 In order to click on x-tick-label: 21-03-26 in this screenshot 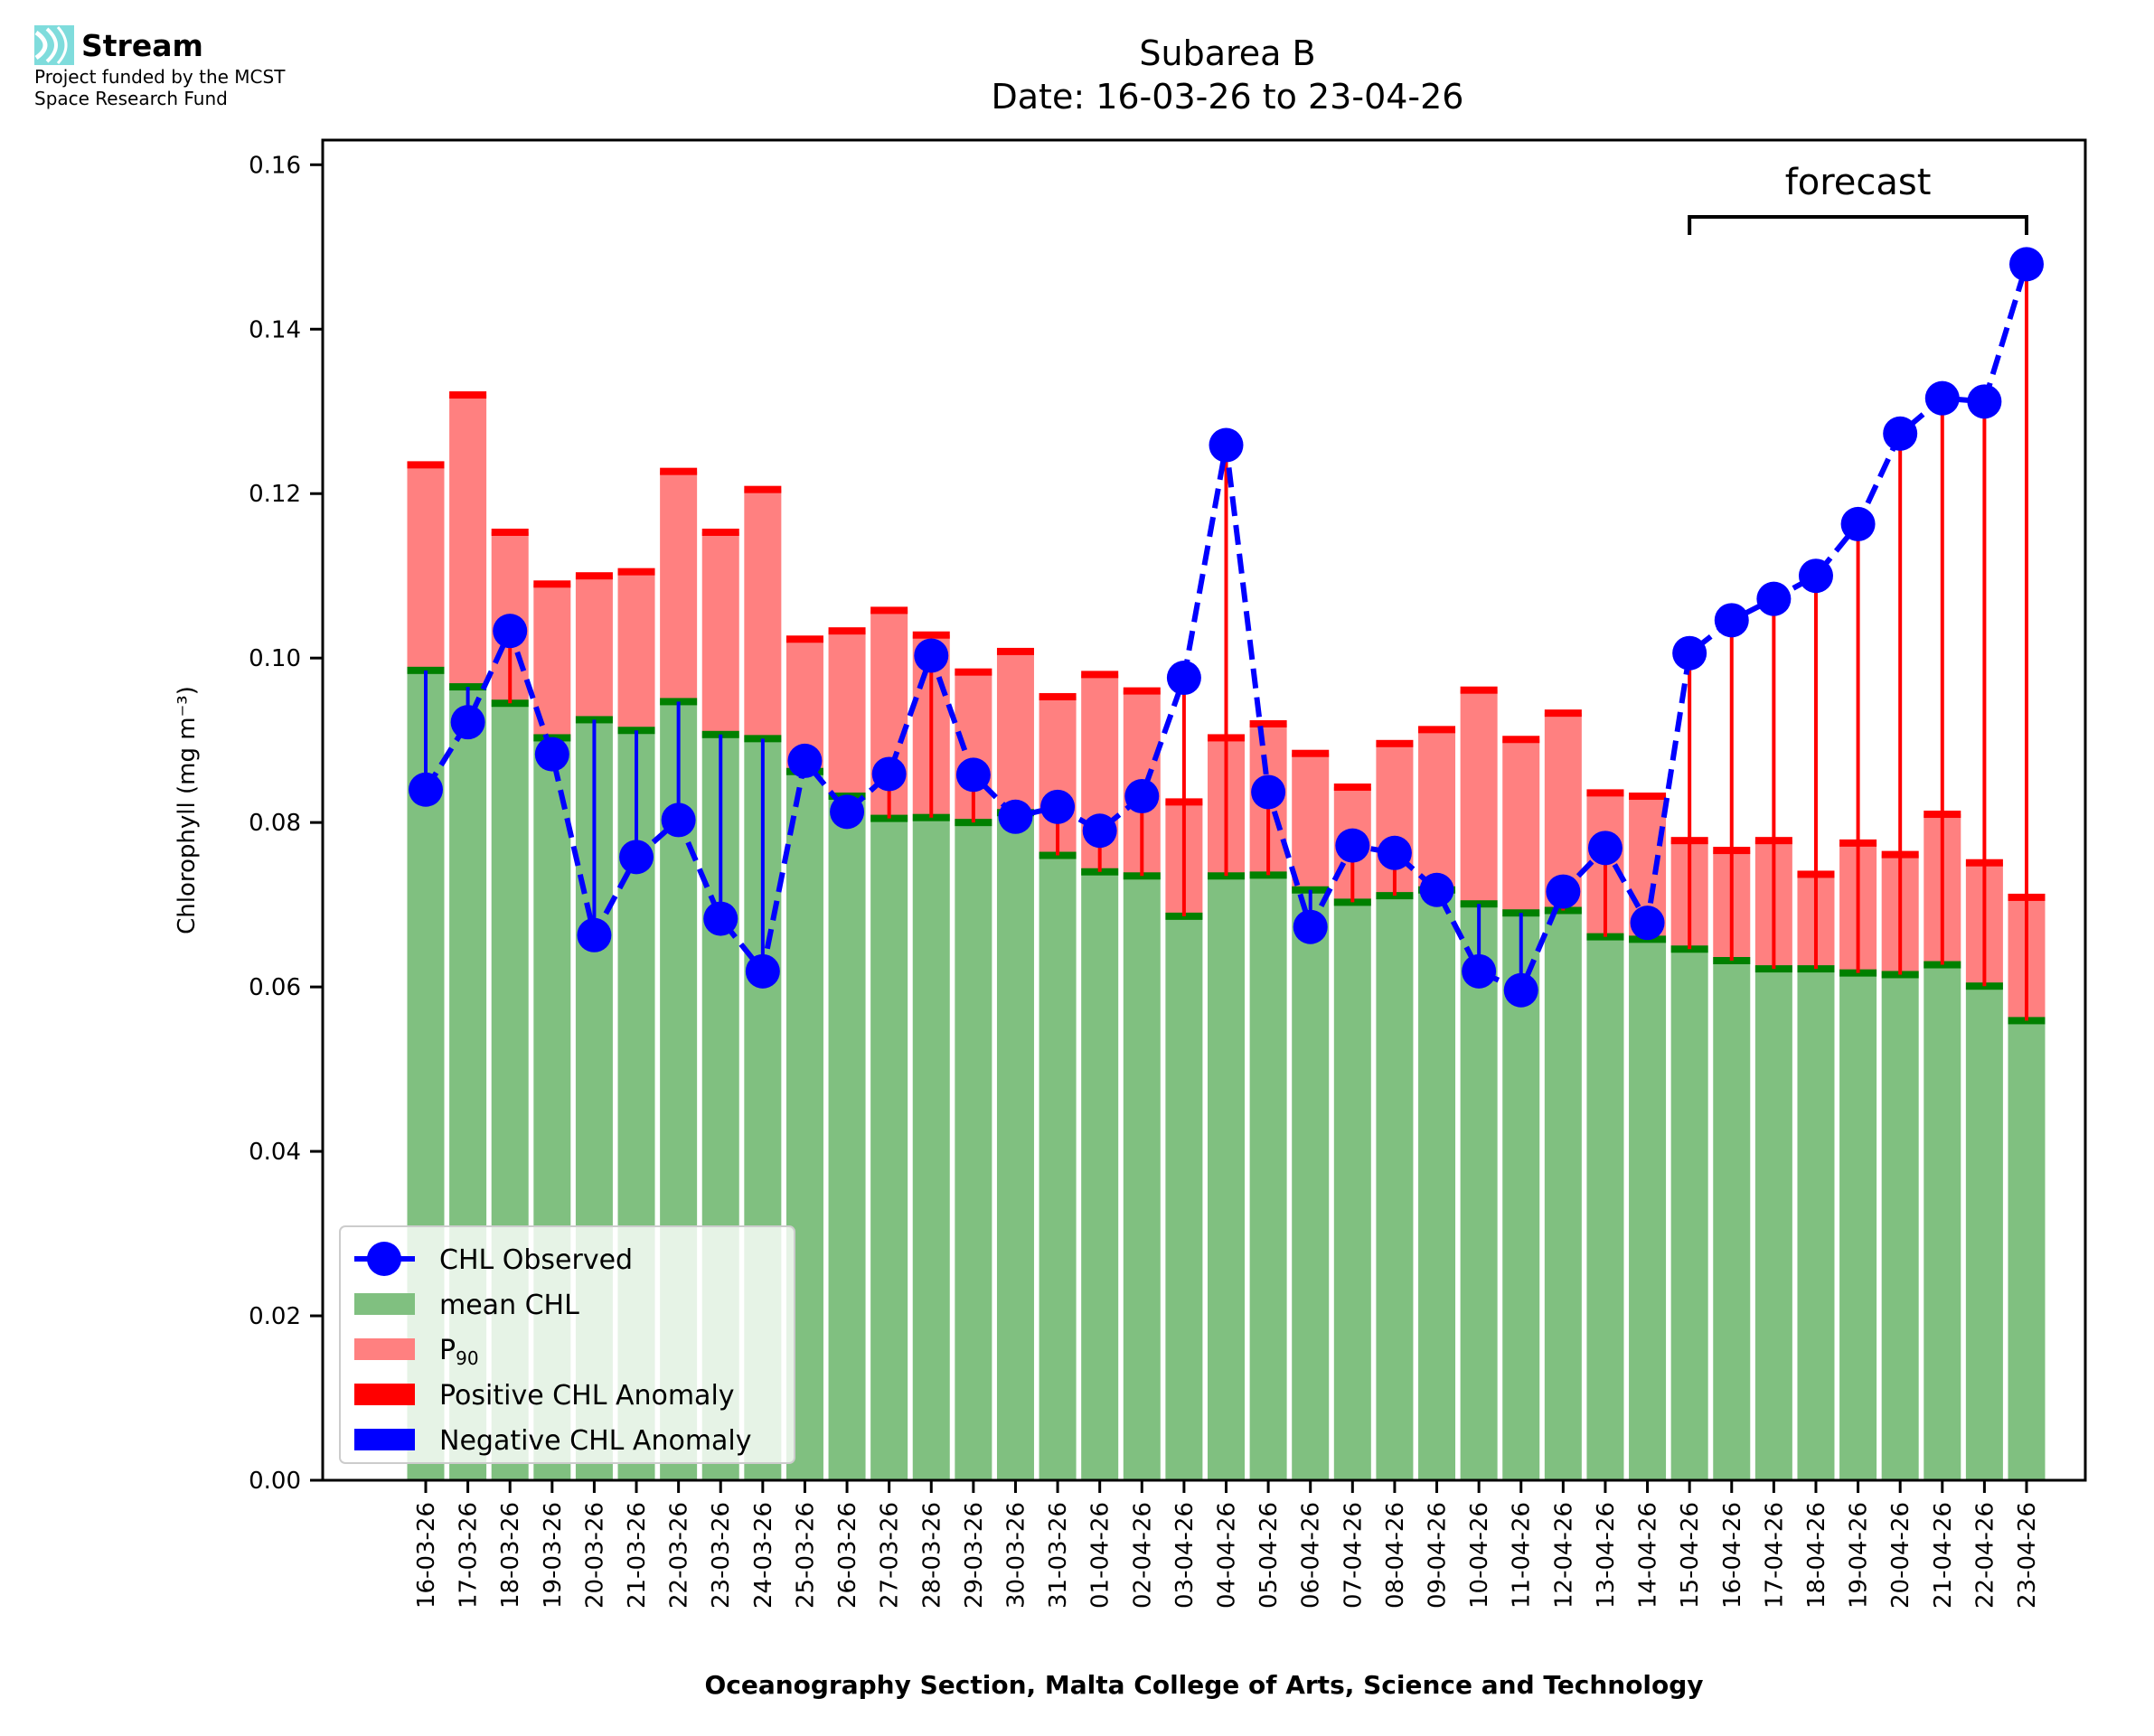, I will do `click(637, 1556)`.